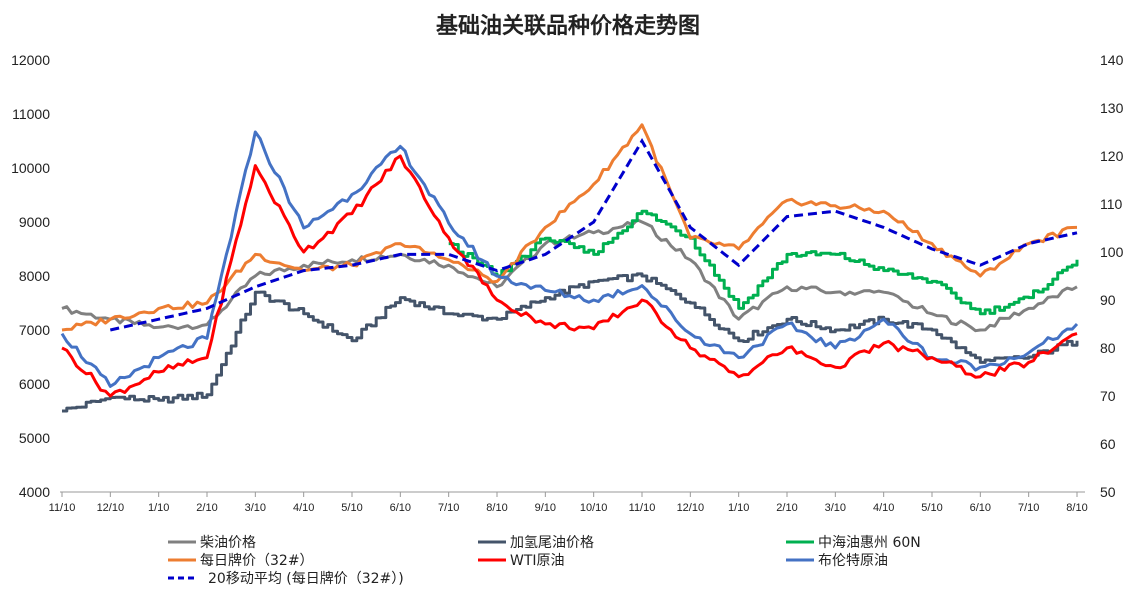 This screenshot has height=594, width=1136. Describe the element at coordinates (537, 561) in the screenshot. I see `legend-label: WTI原油` at that location.